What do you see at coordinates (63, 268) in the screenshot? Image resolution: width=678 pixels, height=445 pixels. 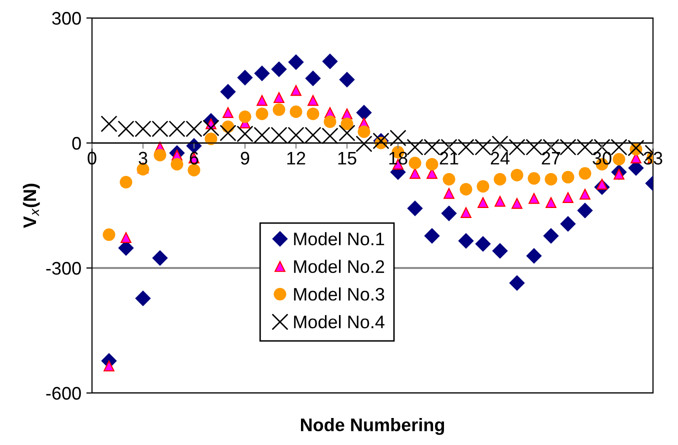 I see `y-tick-label: -300` at bounding box center [63, 268].